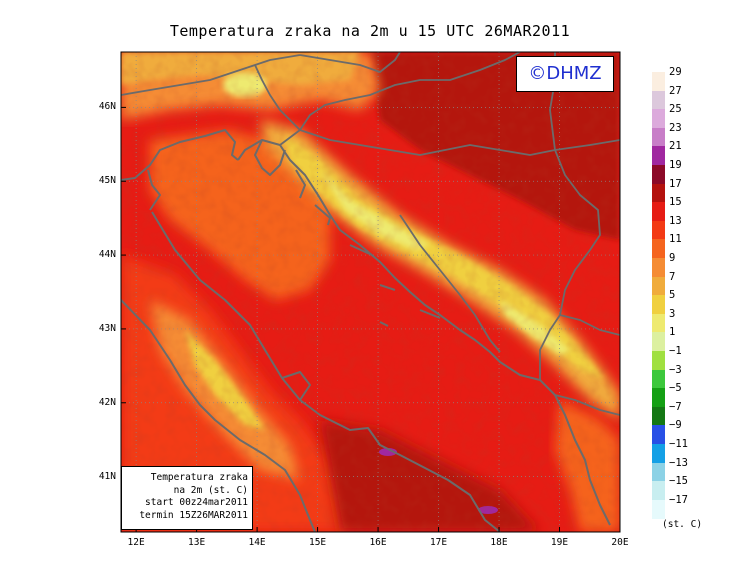  Describe the element at coordinates (197, 542) in the screenshot. I see `lon-tick-label: 13E` at that location.